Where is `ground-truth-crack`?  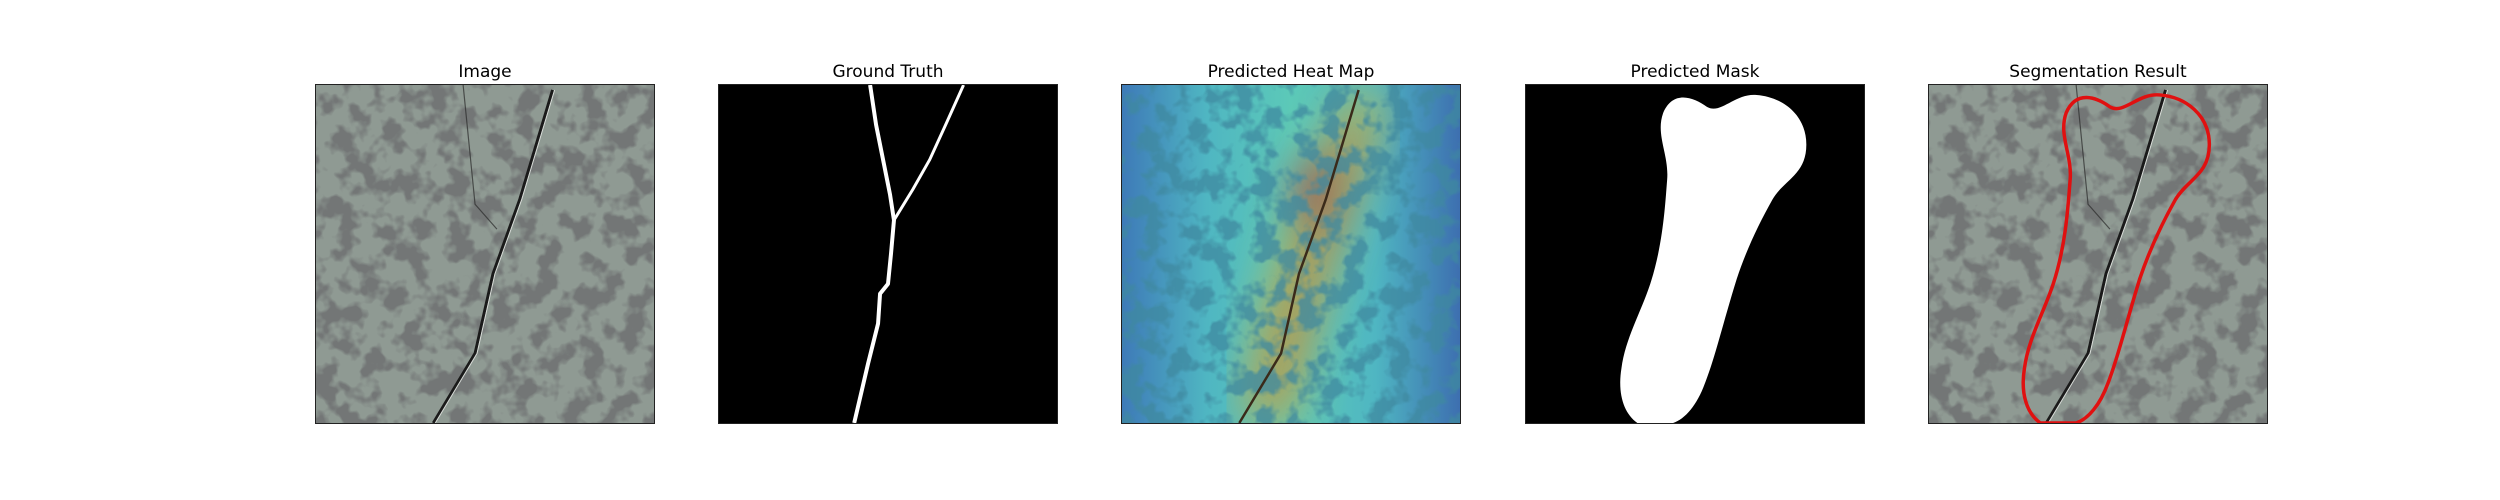 ground-truth-crack is located at coordinates (888, 254).